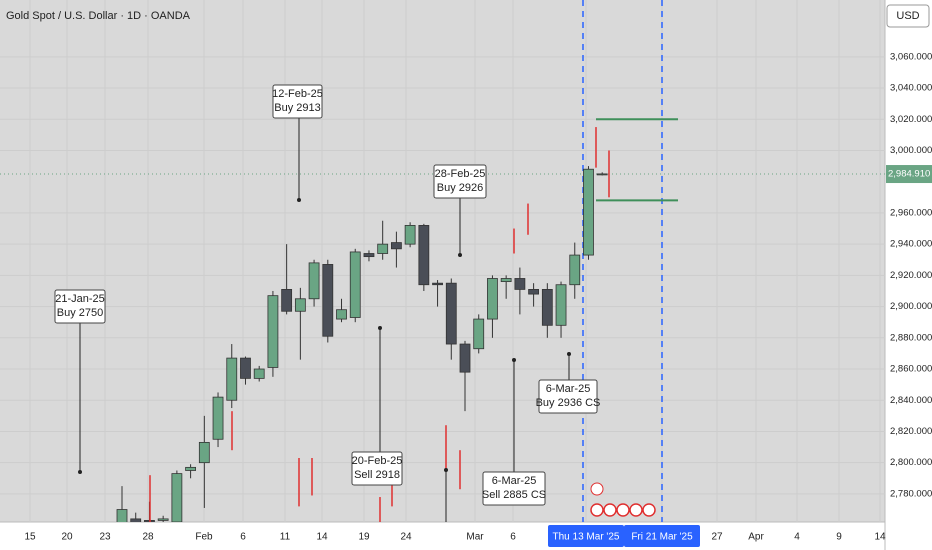  I want to click on annotation-text: 12-Feb-25, so click(297, 94).